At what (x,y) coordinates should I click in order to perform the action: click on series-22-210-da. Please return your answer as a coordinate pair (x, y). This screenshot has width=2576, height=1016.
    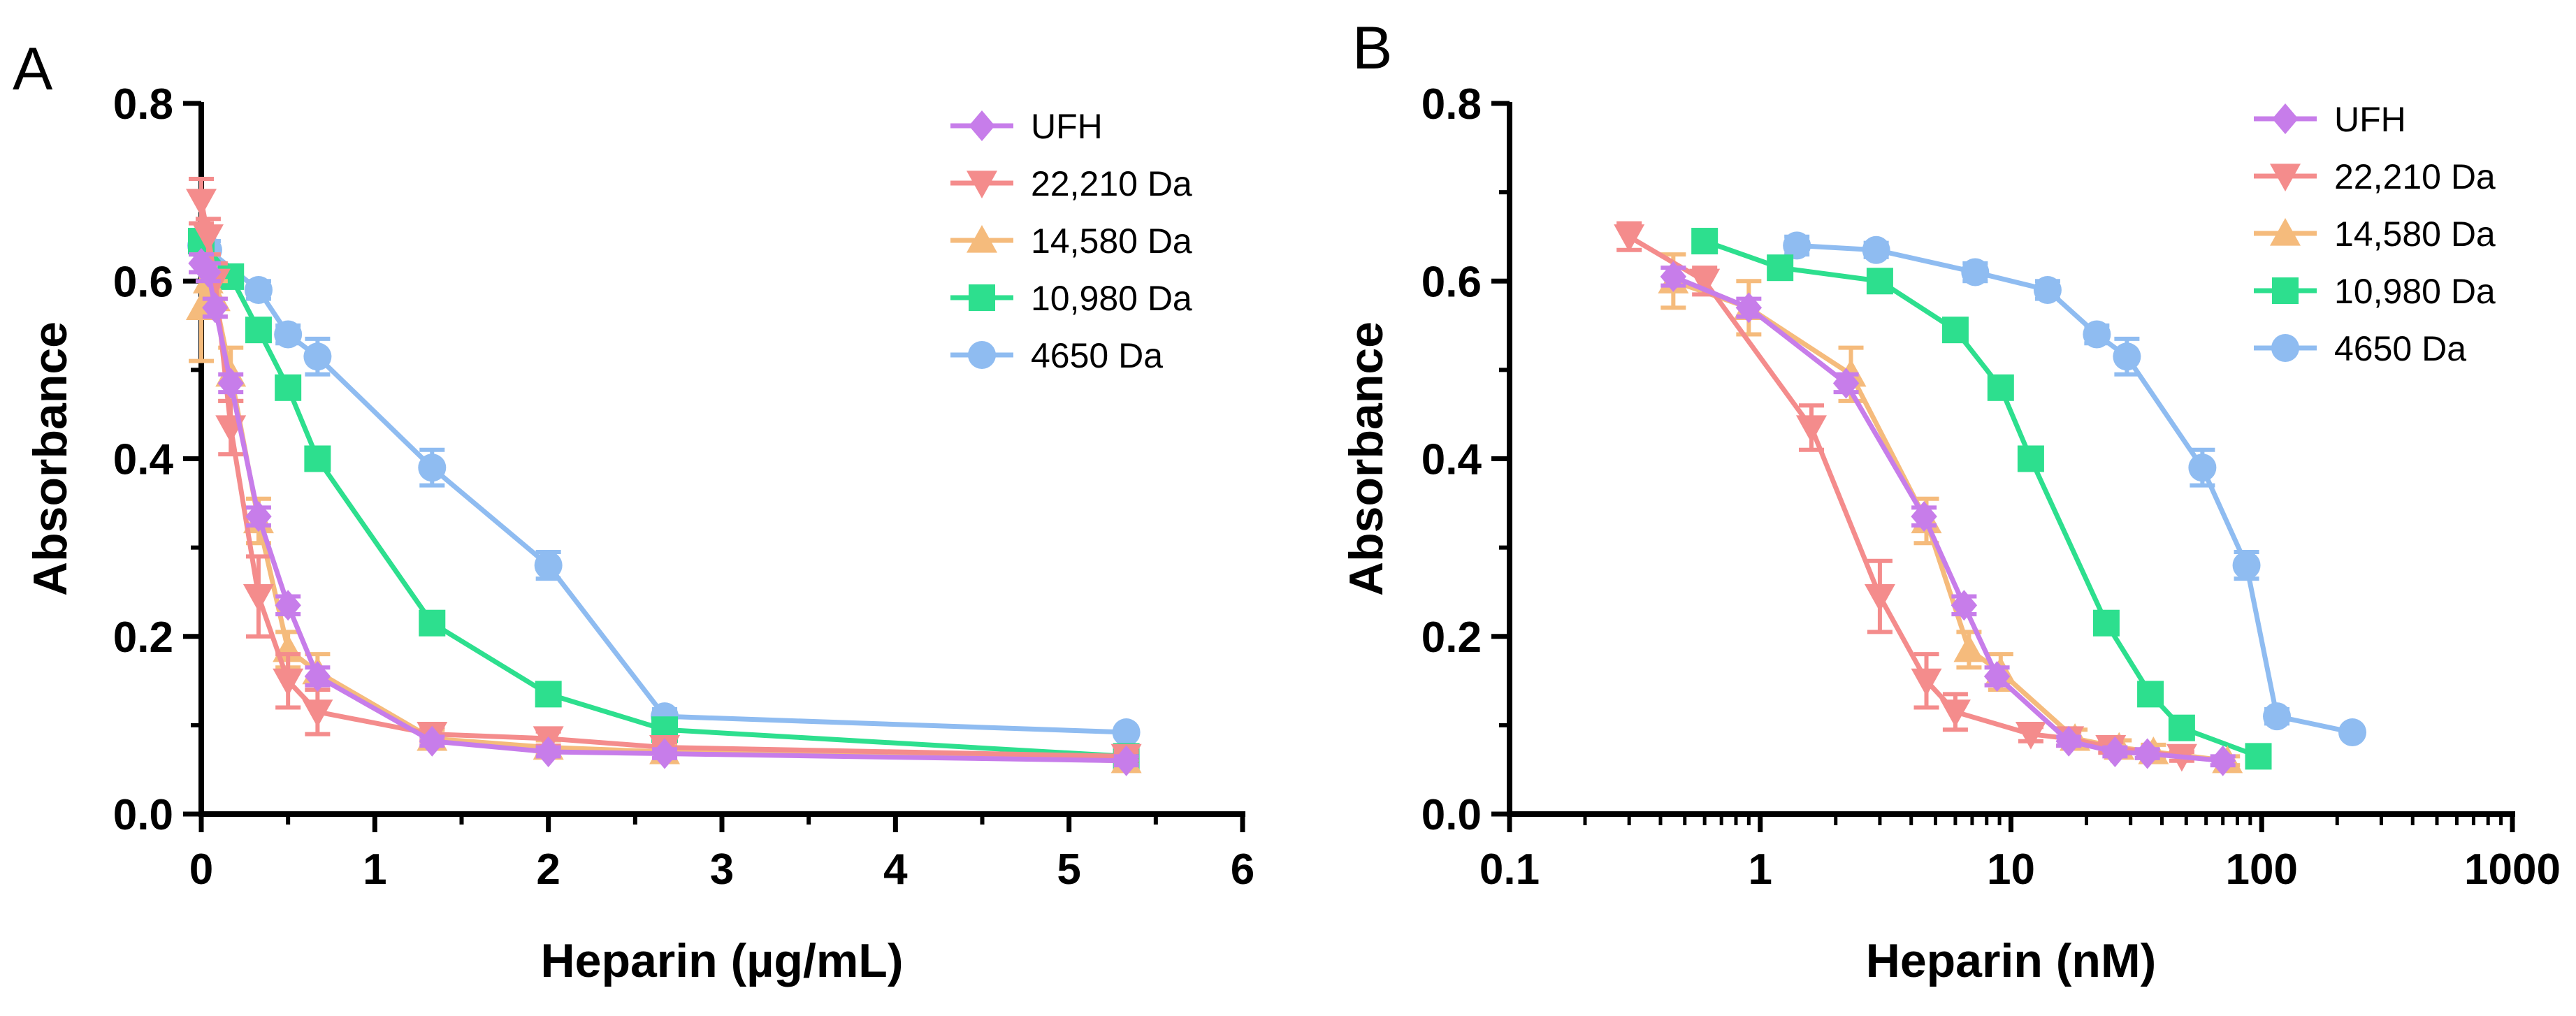
    Looking at the image, I should click on (1906, 496).